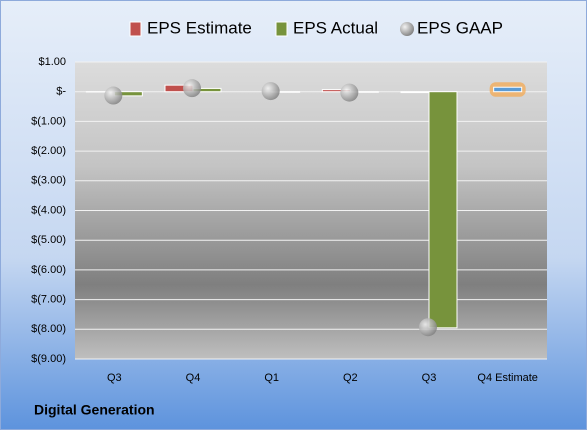  Describe the element at coordinates (48, 329) in the screenshot. I see `y-tick-label: $(8.00)` at that location.